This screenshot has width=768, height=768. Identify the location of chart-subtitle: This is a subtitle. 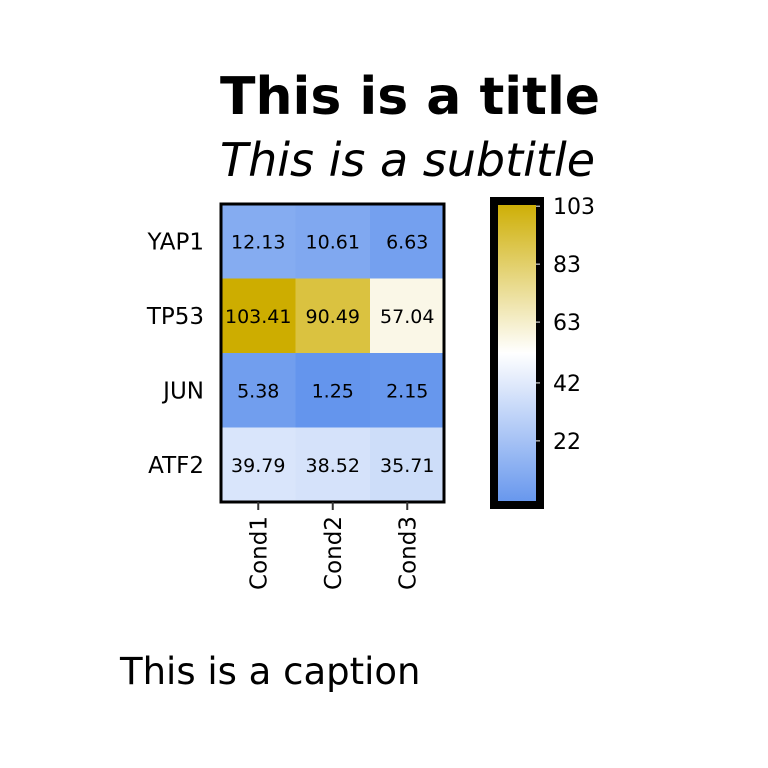
(407, 160).